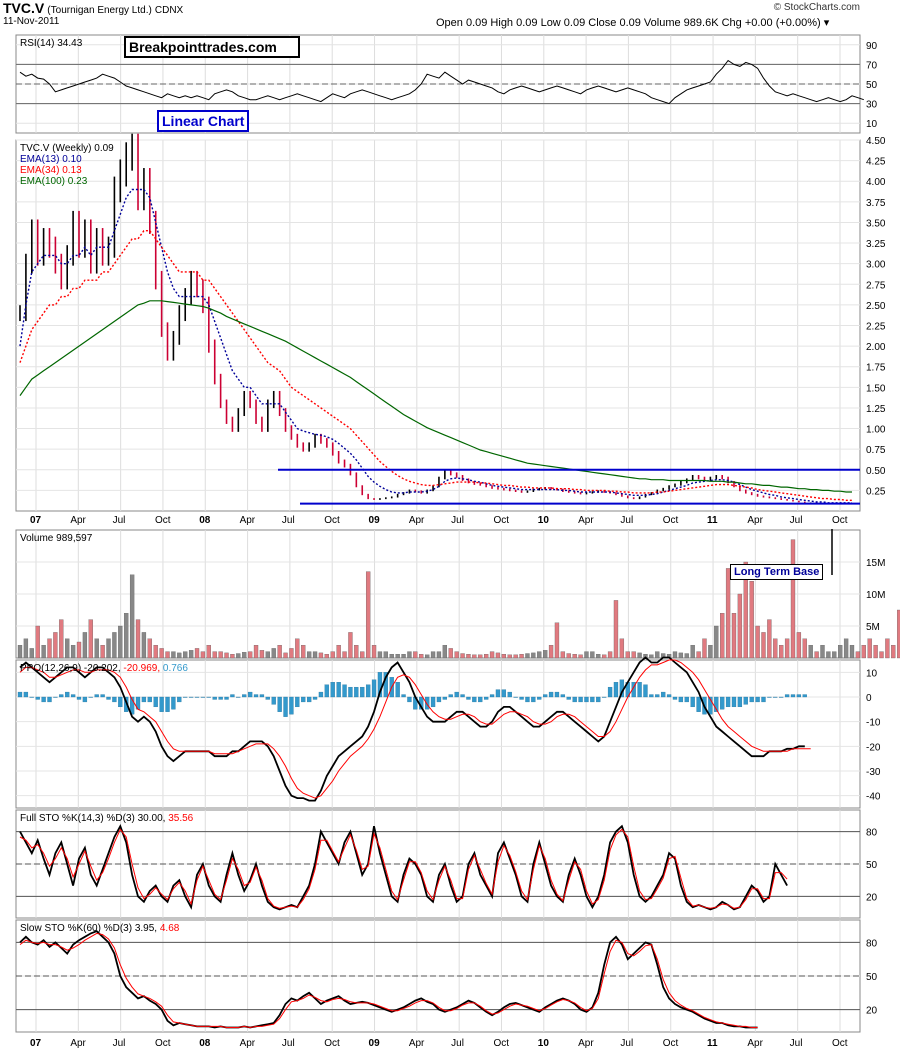 The image size is (900, 1049). What do you see at coordinates (388, 979) in the screenshot?
I see `slow_sto-k-line` at bounding box center [388, 979].